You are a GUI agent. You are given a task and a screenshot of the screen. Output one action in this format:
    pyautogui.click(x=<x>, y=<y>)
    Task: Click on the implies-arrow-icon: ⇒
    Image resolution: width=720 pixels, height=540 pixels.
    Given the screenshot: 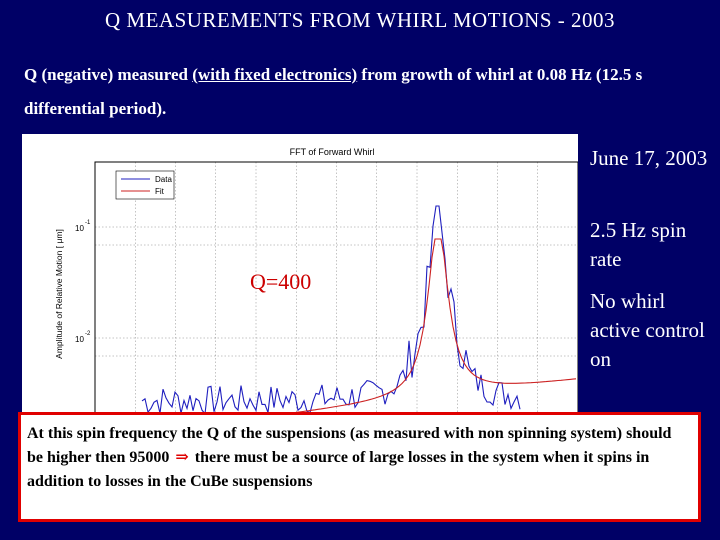 What is the action you would take?
    pyautogui.click(x=182, y=457)
    